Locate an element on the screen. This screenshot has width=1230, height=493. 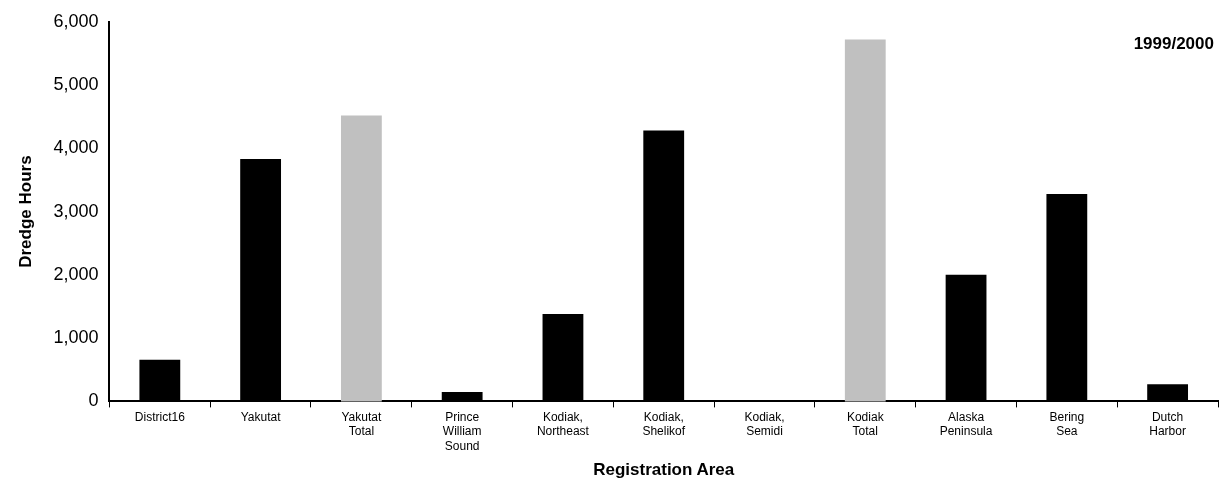
x-tick-label: Kodiak, Northeast is located at coordinates (563, 424).